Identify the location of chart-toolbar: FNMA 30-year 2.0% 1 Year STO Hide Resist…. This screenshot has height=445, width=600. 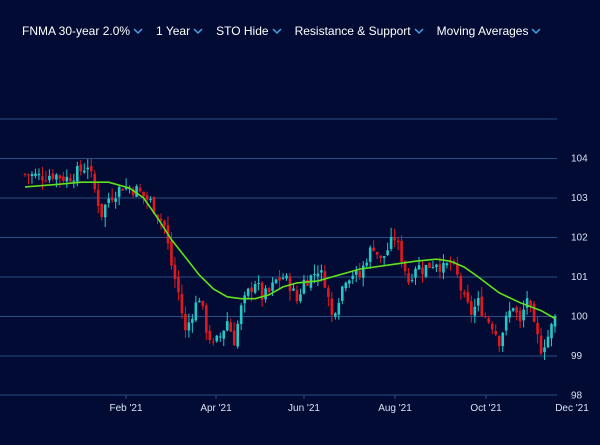
(300, 31).